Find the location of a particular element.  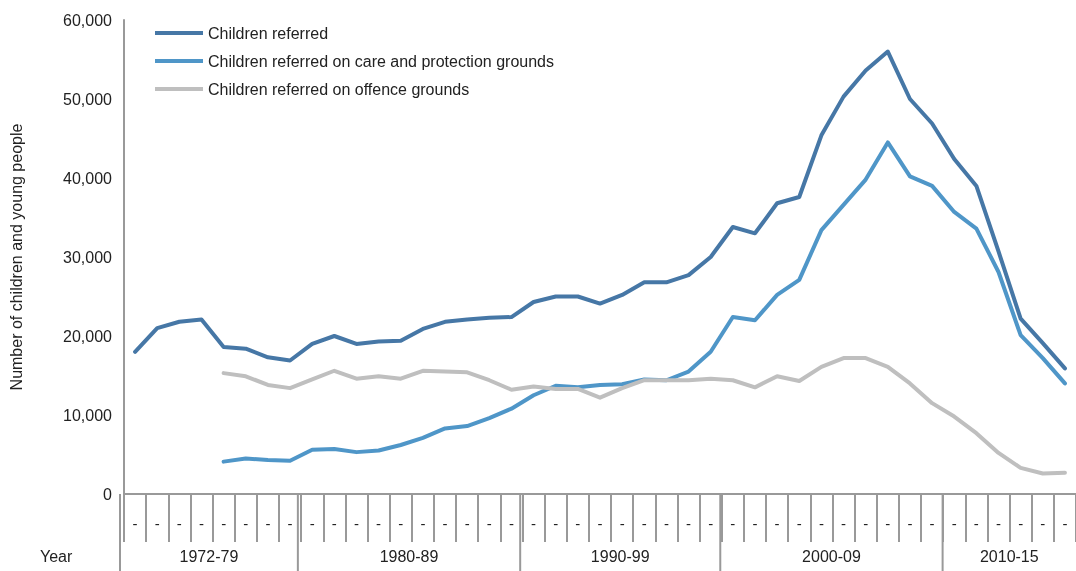

text: 1972-79 is located at coordinates (209, 556).